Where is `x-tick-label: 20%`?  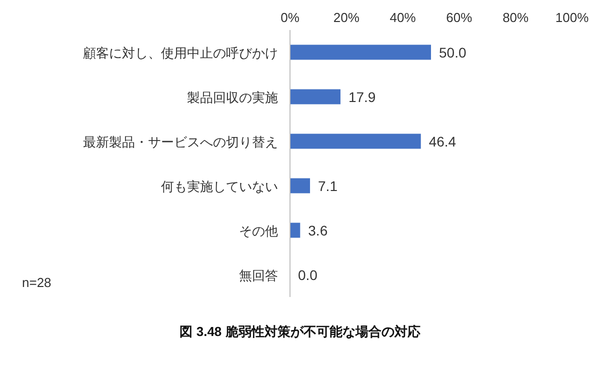 x-tick-label: 20% is located at coordinates (346, 17).